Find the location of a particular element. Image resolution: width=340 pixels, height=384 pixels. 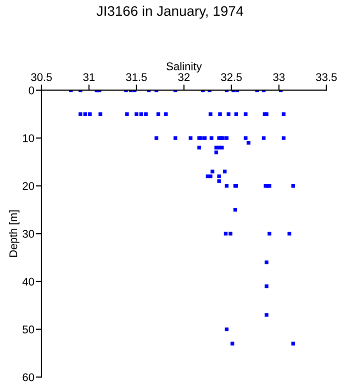

x-tick-label: 33 is located at coordinates (279, 77).